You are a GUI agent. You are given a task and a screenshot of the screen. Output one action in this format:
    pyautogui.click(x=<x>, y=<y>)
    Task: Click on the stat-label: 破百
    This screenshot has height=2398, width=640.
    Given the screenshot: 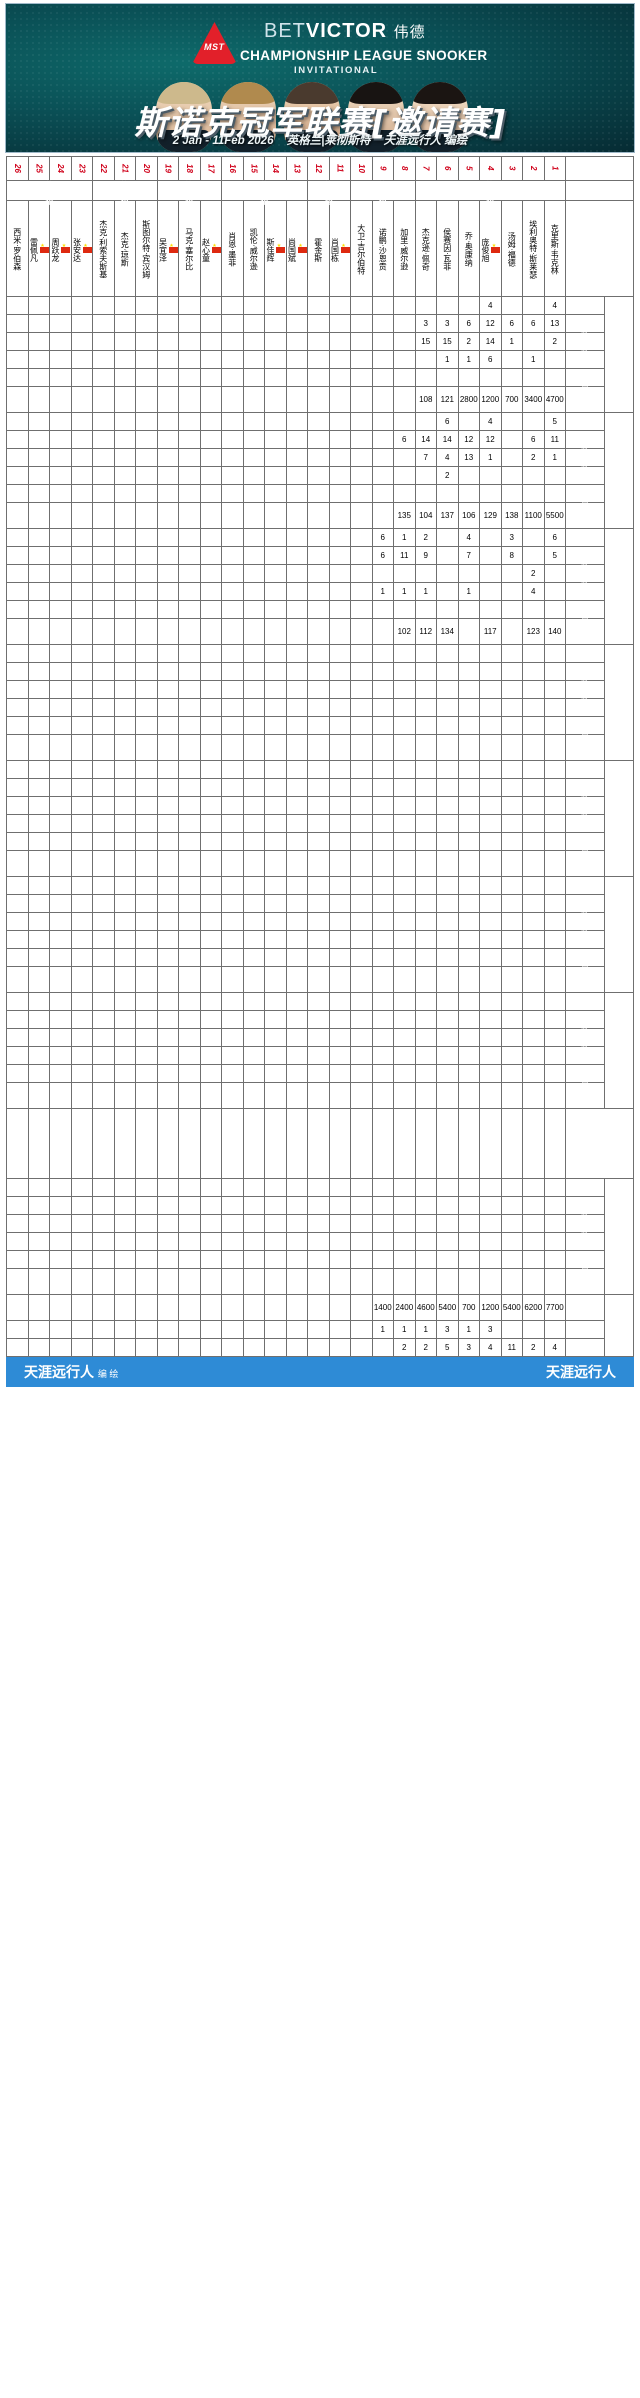 What is the action you would take?
    pyautogui.click(x=585, y=359)
    